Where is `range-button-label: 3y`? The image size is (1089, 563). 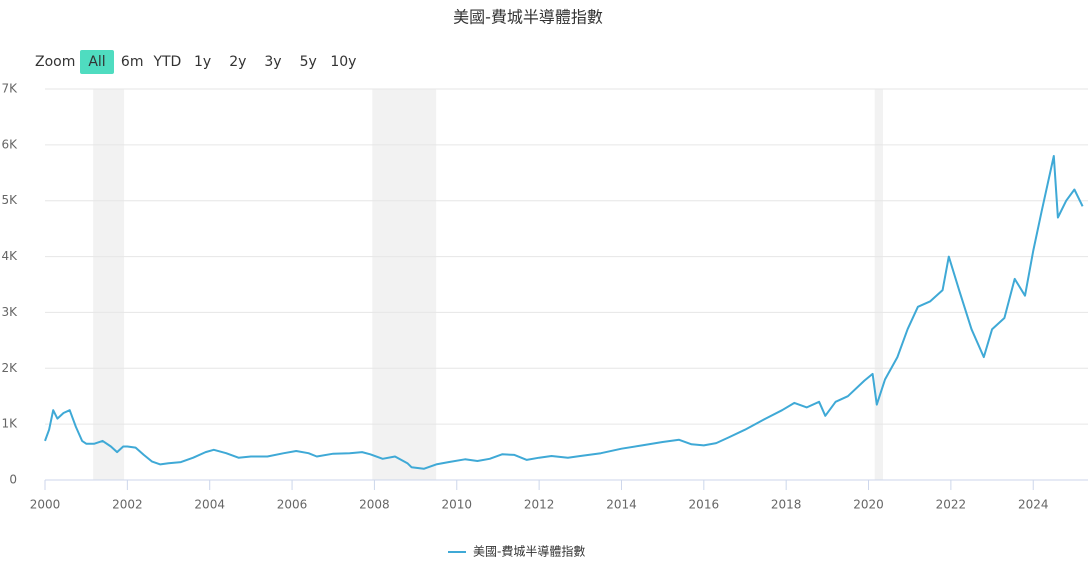
range-button-label: 3y is located at coordinates (272, 62).